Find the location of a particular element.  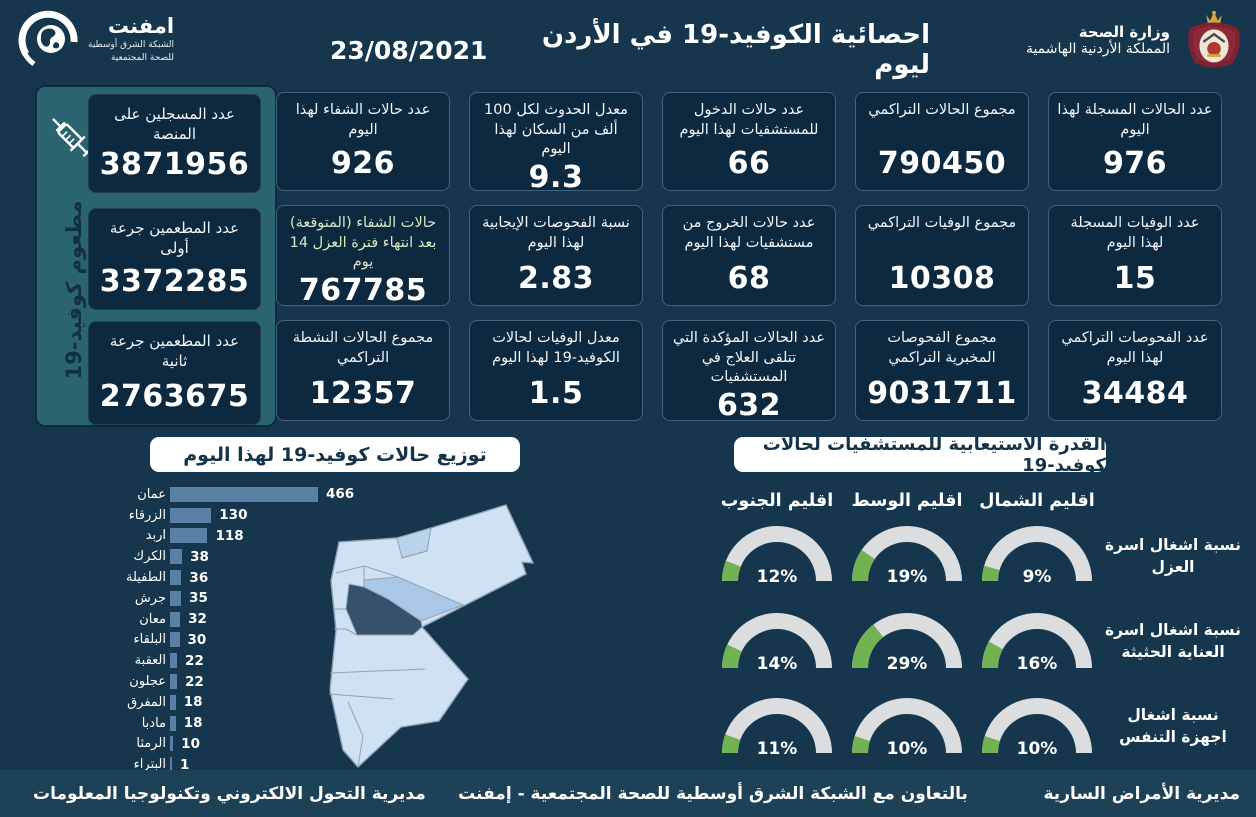

stat-card-value: 767785 is located at coordinates (363, 290).